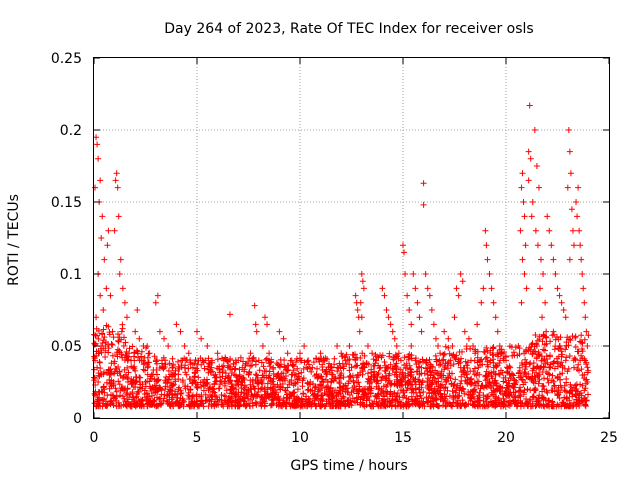  What do you see at coordinates (197, 438) in the screenshot?
I see `x-tick-label: 5` at bounding box center [197, 438].